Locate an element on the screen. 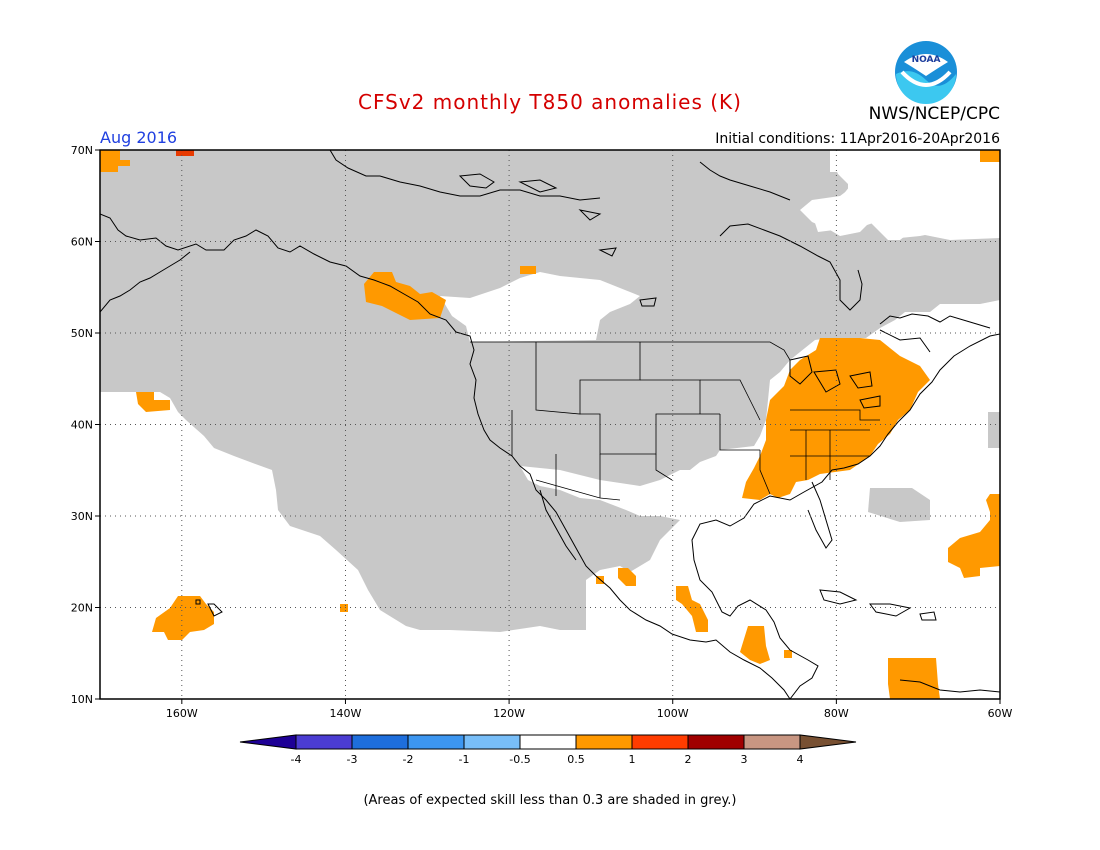 The height and width of the screenshot is (850, 1100). lon-tick-label: 160W is located at coordinates (182, 713).